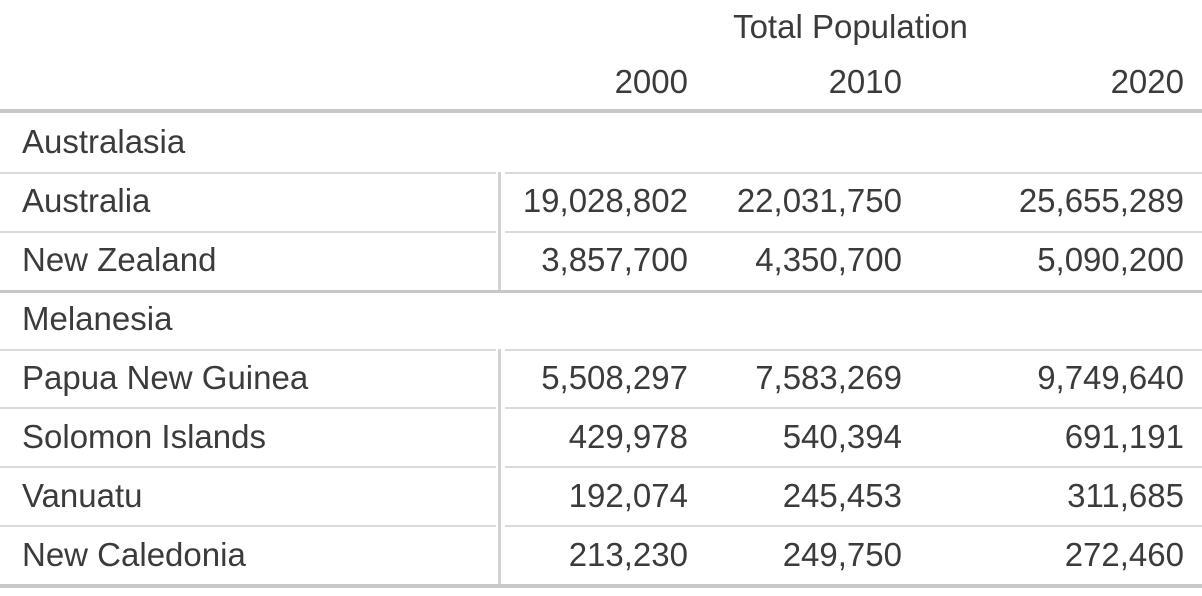 Image resolution: width=1202 pixels, height=596 pixels. What do you see at coordinates (850, 26) in the screenshot?
I see `table-title: Total Population` at bounding box center [850, 26].